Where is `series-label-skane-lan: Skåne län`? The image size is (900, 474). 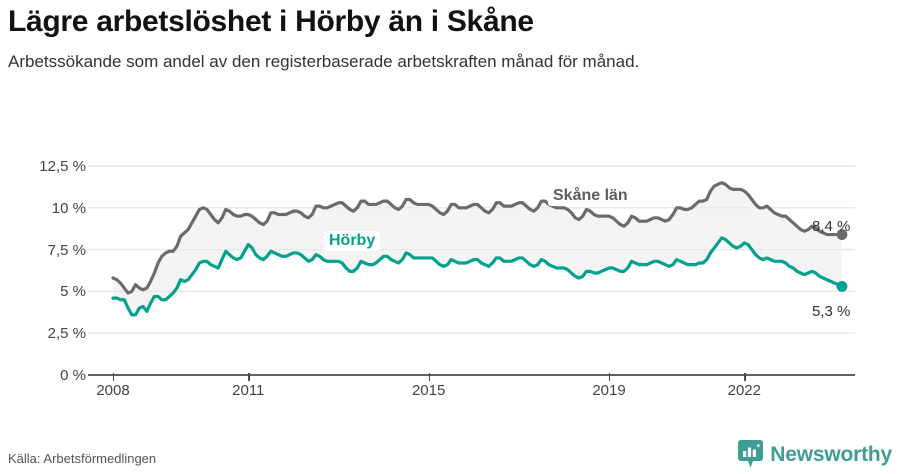 series-label-skane-lan: Skåne län is located at coordinates (590, 196).